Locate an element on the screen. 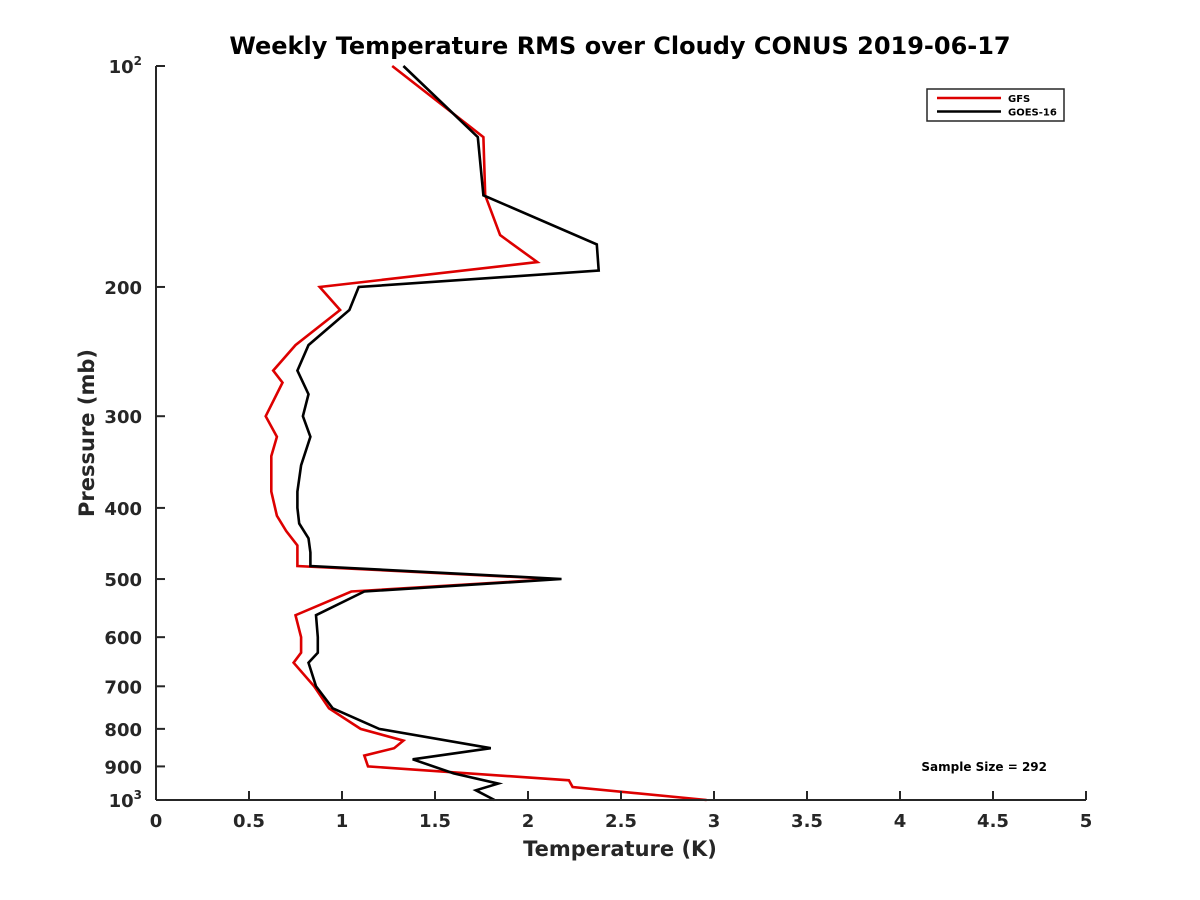 The width and height of the screenshot is (1200, 900). y-tick-label: 500 is located at coordinates (123, 580).